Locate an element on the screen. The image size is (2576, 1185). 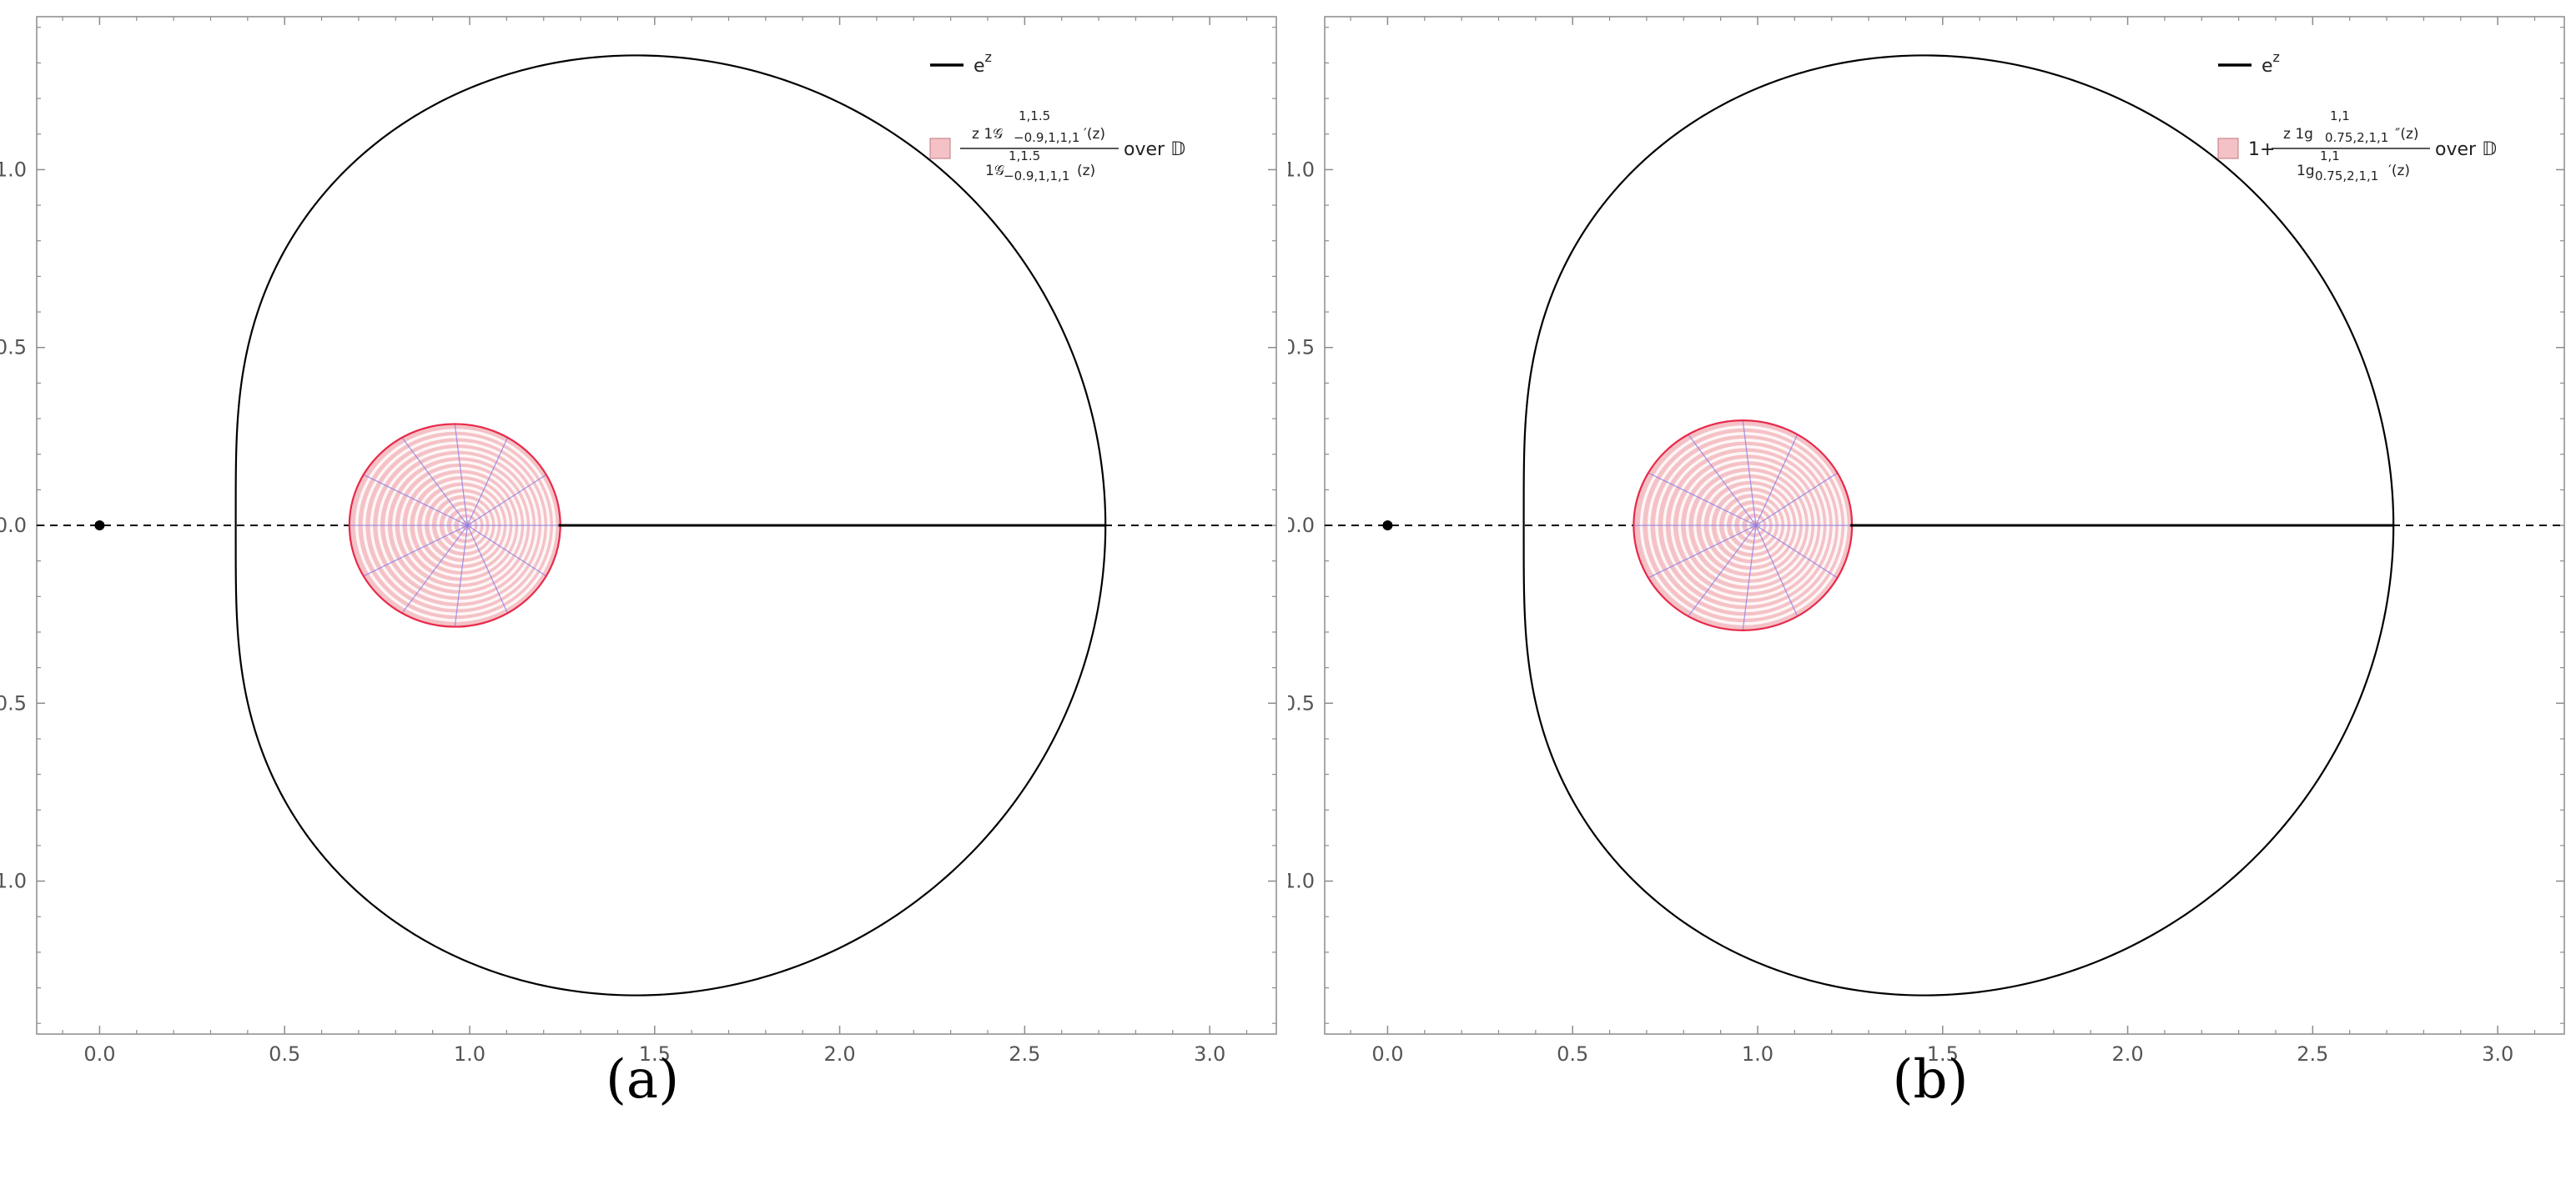
legend-denominator-suffix: ′(z) is located at coordinates (2399, 171).